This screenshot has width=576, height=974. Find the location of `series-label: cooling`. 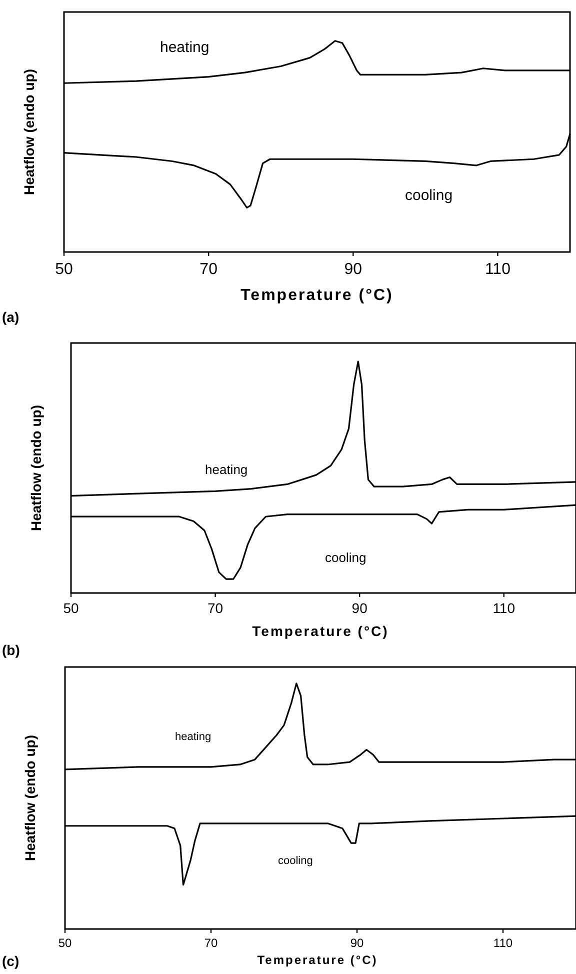

series-label: cooling is located at coordinates (429, 195).